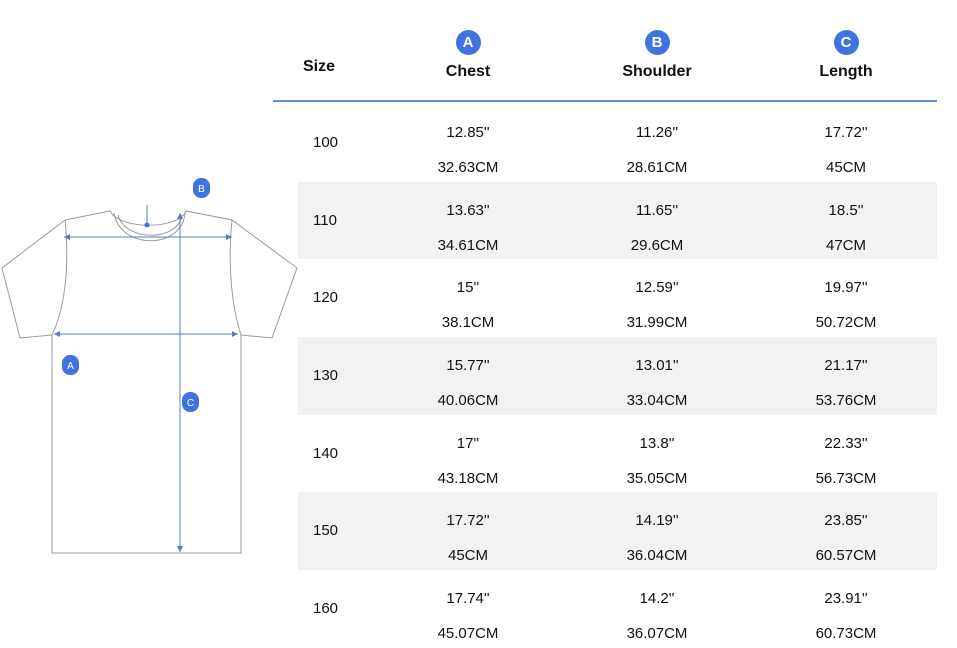 The width and height of the screenshot is (957, 648). I want to click on length-cm: 60.73CM, so click(846, 634).